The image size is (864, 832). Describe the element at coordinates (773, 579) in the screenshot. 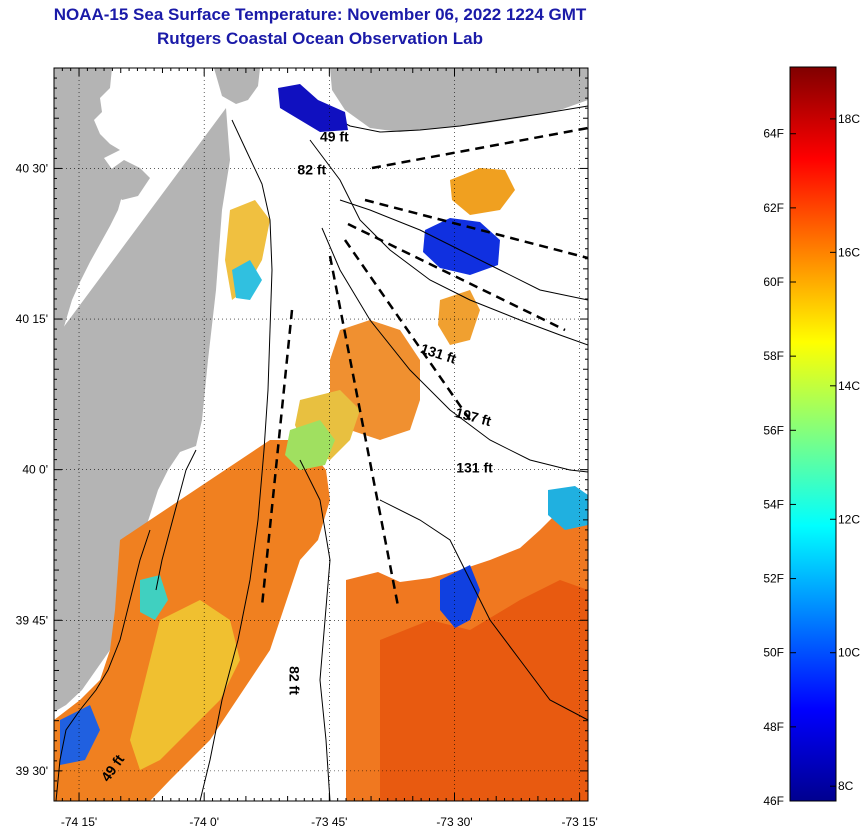

I see `colorbar-f-label: 52F` at that location.